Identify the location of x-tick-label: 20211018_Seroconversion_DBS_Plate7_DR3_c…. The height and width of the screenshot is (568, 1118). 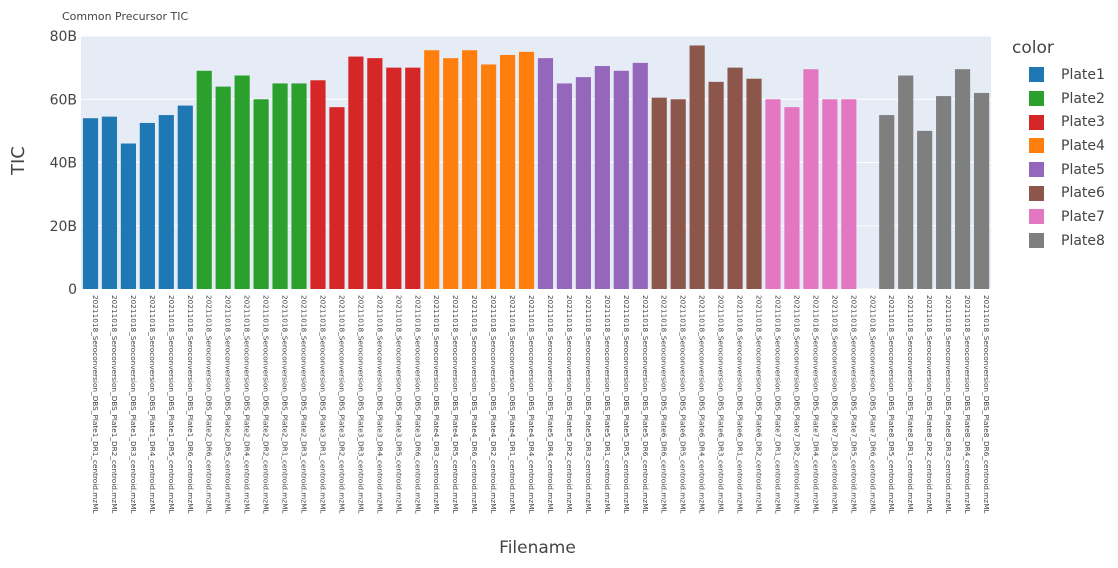
(834, 404).